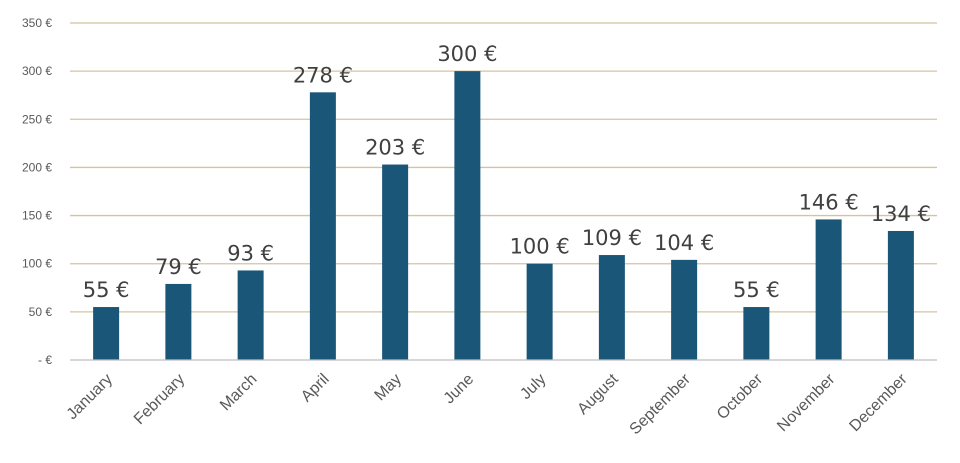 Image resolution: width=960 pixels, height=463 pixels. Describe the element at coordinates (315, 388) in the screenshot. I see `x-tick-label: April` at that location.